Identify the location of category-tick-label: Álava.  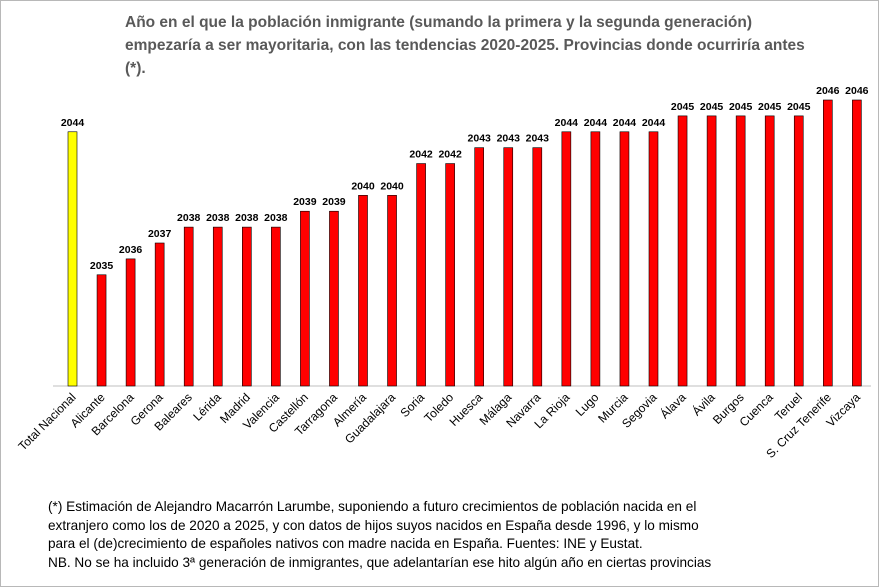
(673, 405).